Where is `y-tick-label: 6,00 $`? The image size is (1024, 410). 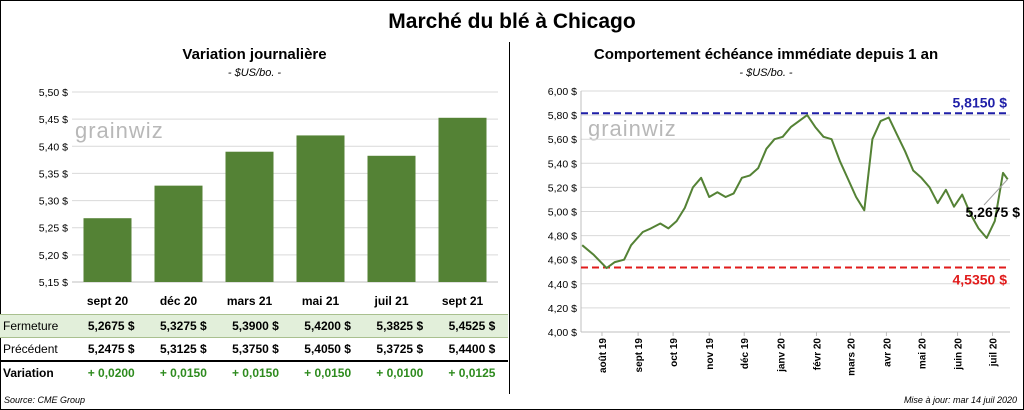
y-tick-label: 6,00 $ is located at coordinates (562, 92).